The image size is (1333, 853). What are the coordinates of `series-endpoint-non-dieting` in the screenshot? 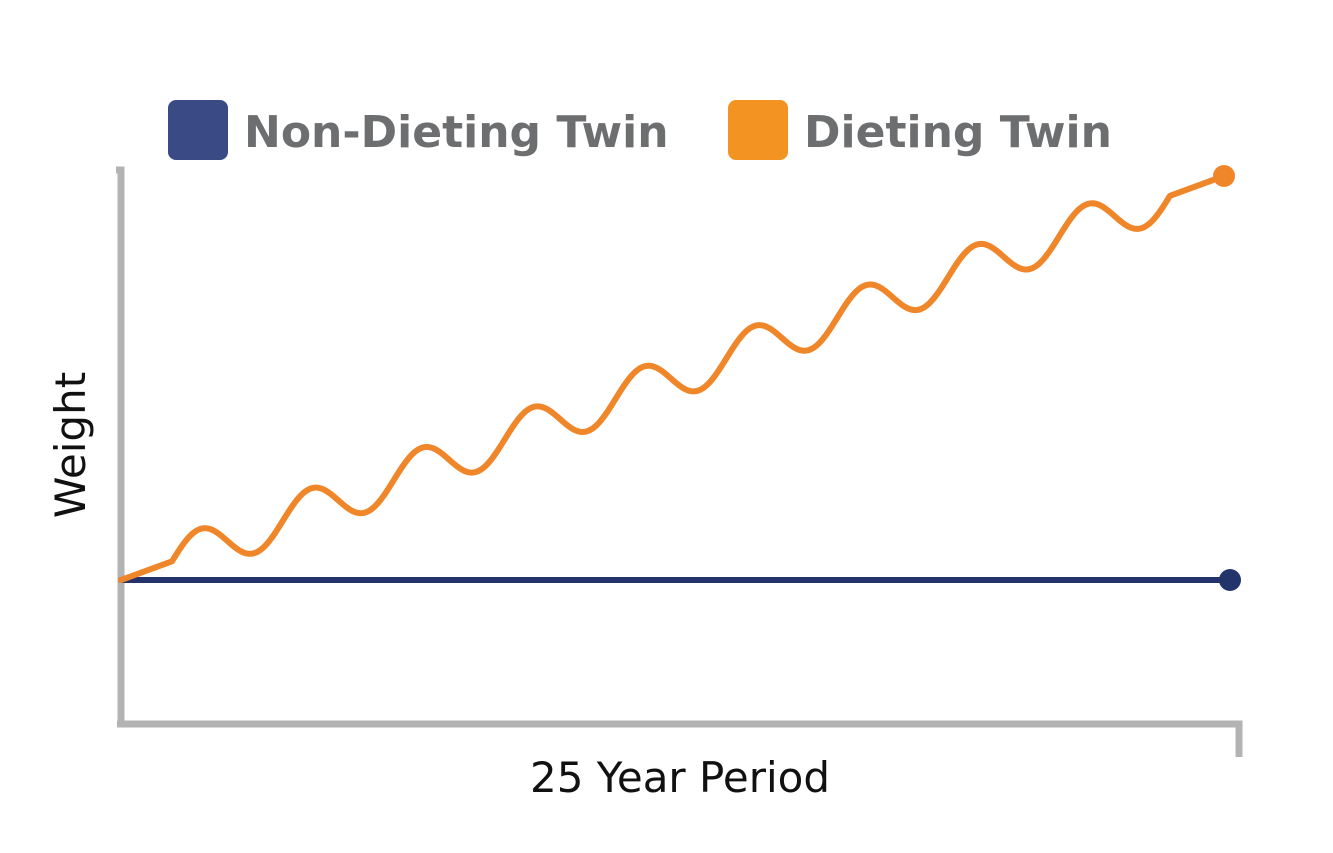 It's located at (1230, 580).